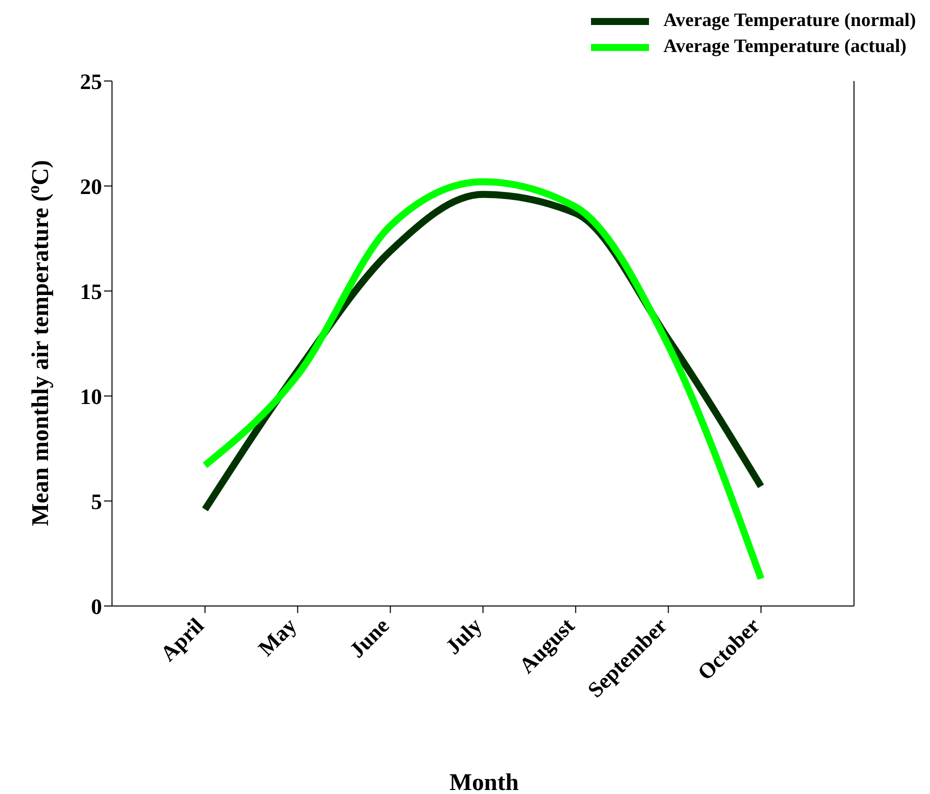 The height and width of the screenshot is (794, 930). What do you see at coordinates (91, 291) in the screenshot?
I see `y-tick-label: 15` at bounding box center [91, 291].